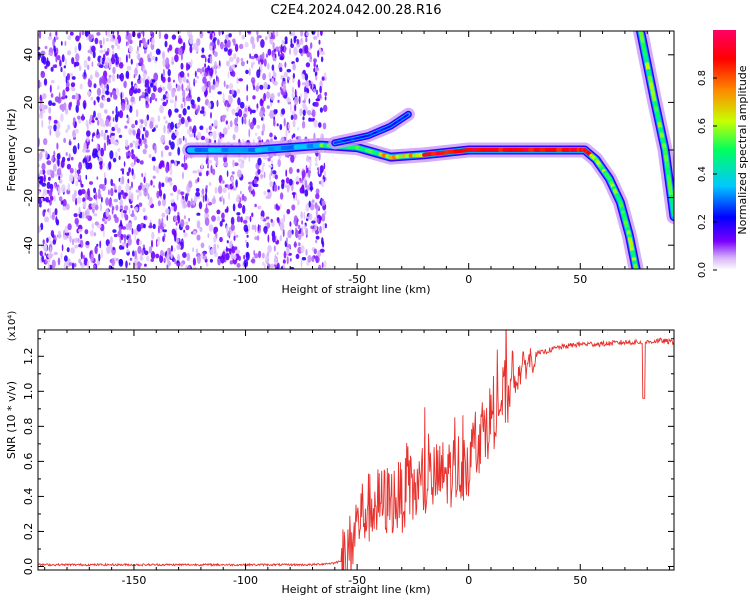 The height and width of the screenshot is (600, 750). Describe the element at coordinates (357, 279) in the screenshot. I see `heatmap-xtick-label: -50` at that location.